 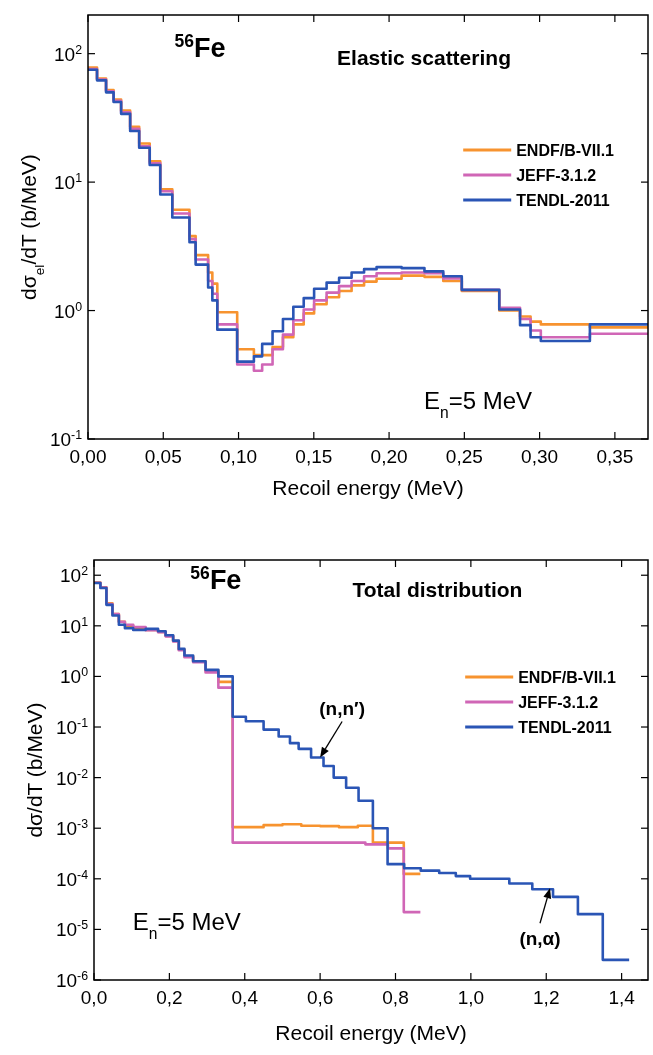 I want to click on x-tick-label: 0,10, so click(x=239, y=456).